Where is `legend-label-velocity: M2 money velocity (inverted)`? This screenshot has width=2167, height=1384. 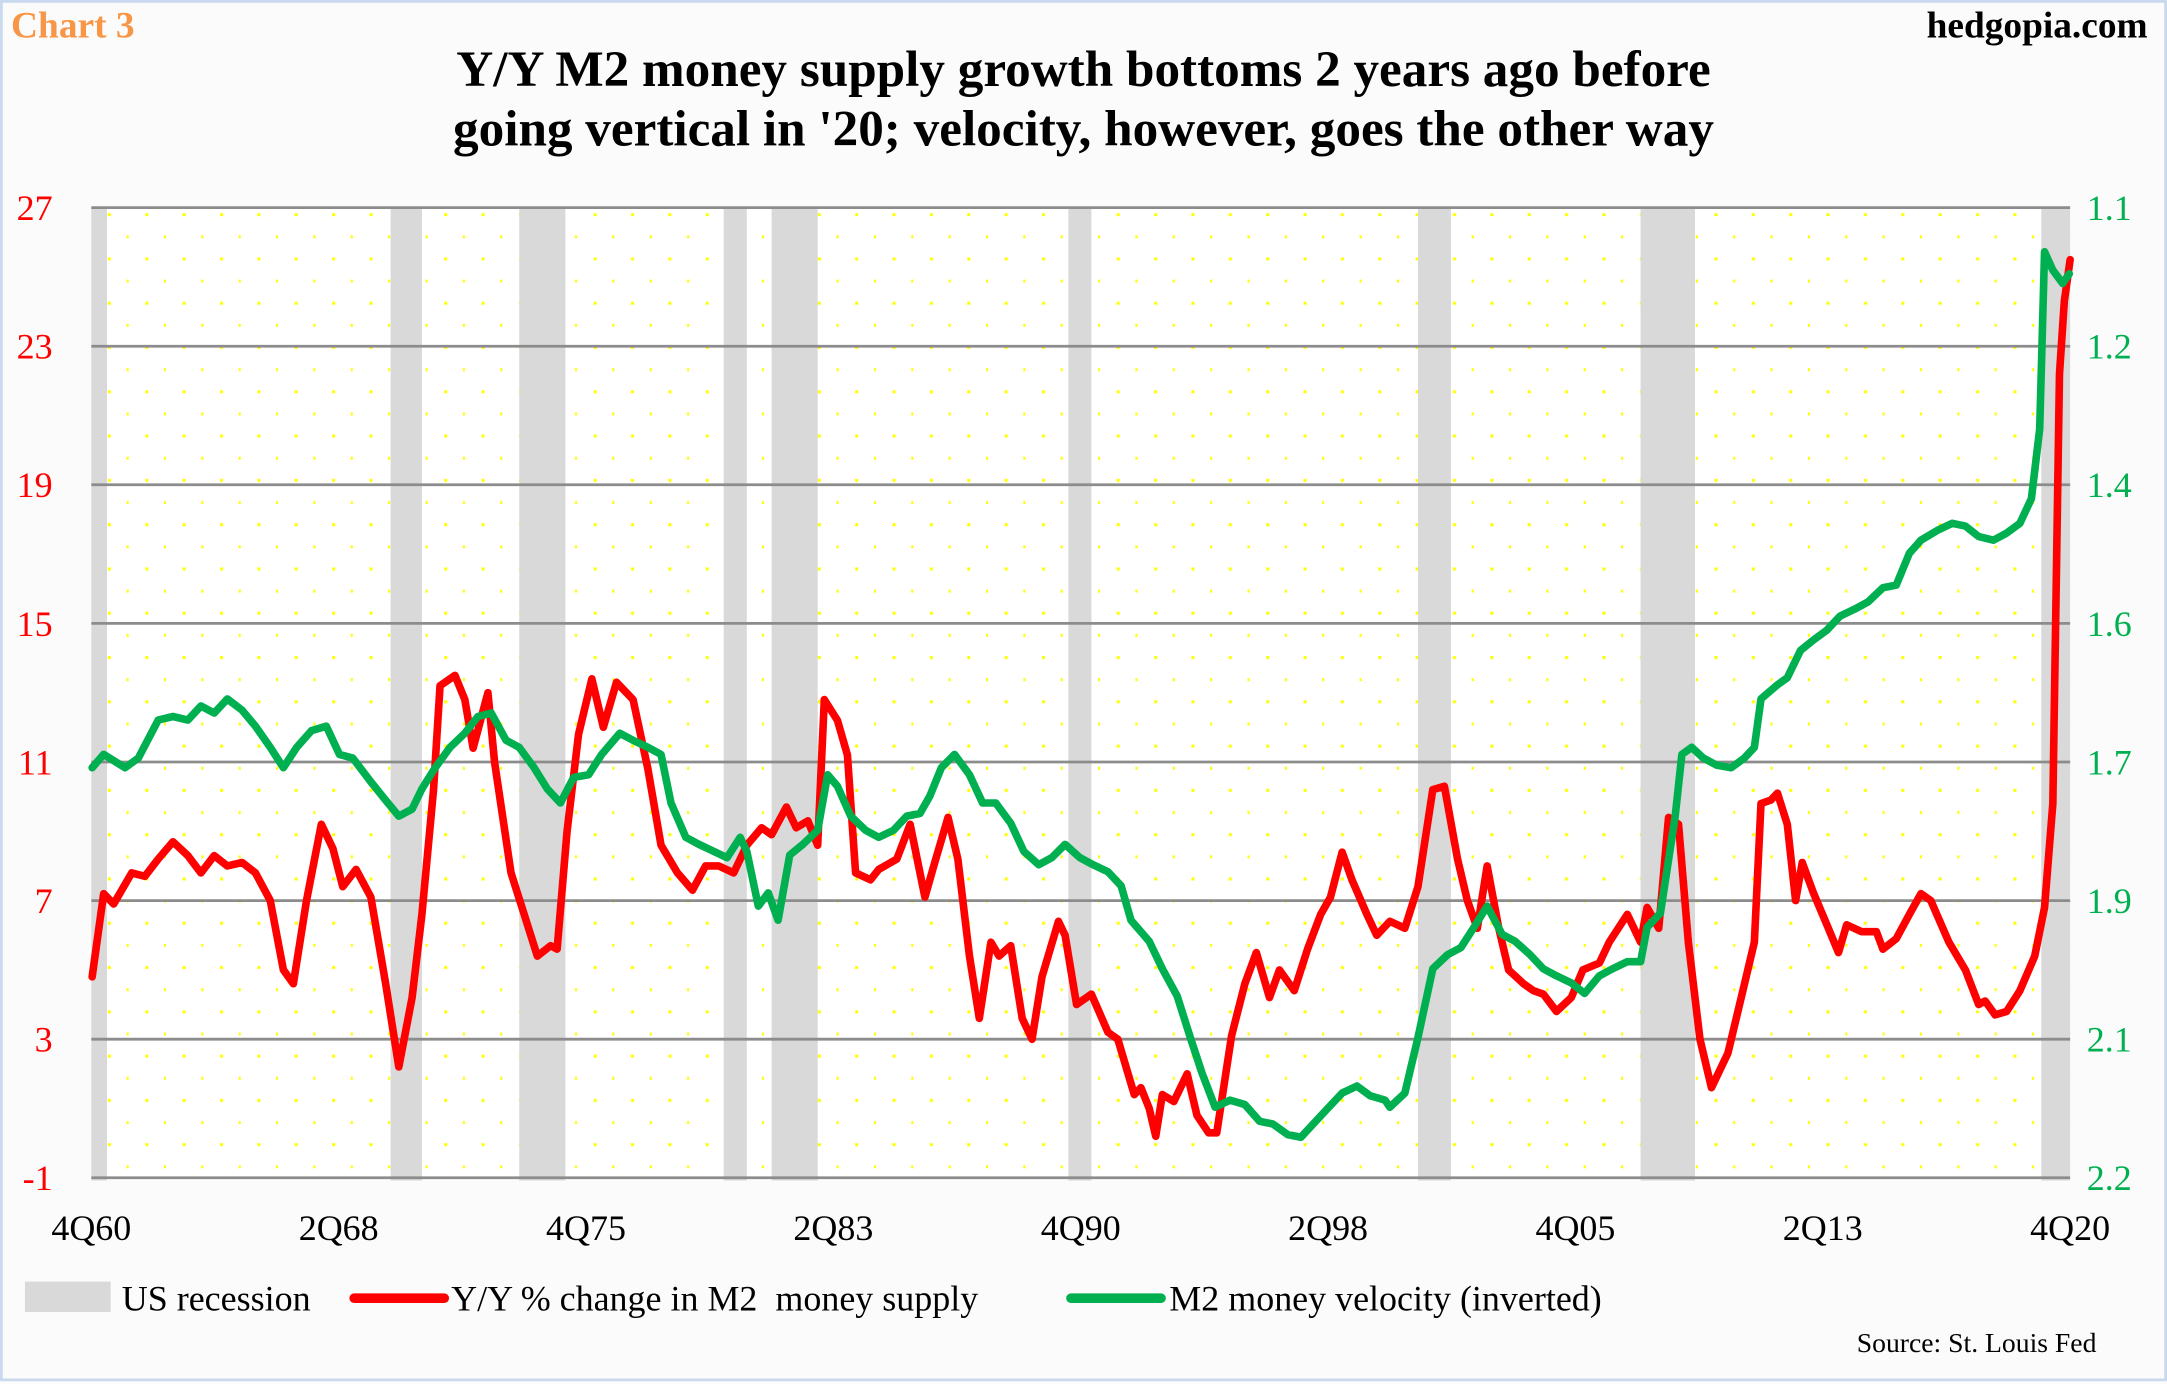
legend-label-velocity: M2 money velocity (inverted) is located at coordinates (1385, 1299).